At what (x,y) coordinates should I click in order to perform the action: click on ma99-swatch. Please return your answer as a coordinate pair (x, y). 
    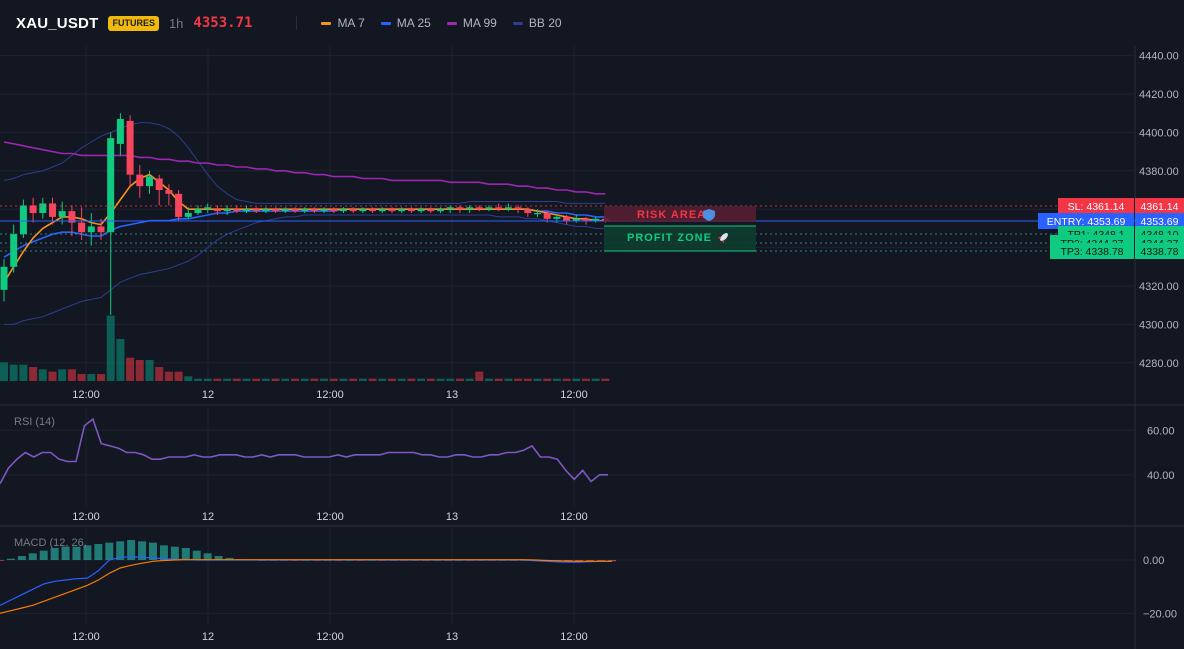
    Looking at the image, I should click on (451, 23).